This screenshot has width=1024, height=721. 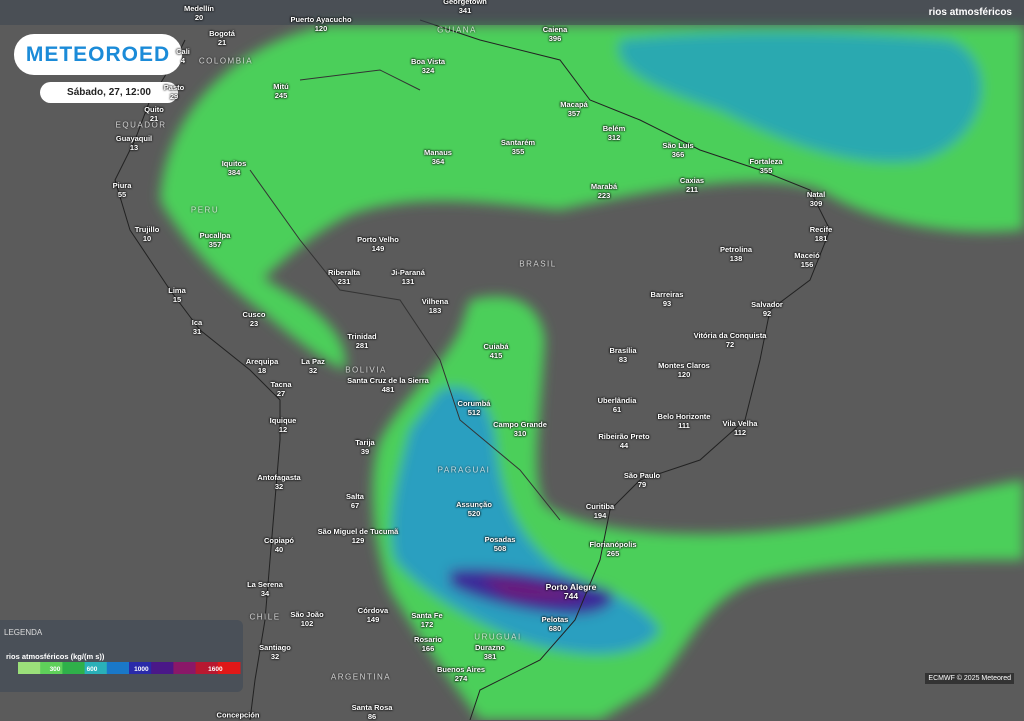 I want to click on city-label: Guayaquil 13, so click(x=134, y=143).